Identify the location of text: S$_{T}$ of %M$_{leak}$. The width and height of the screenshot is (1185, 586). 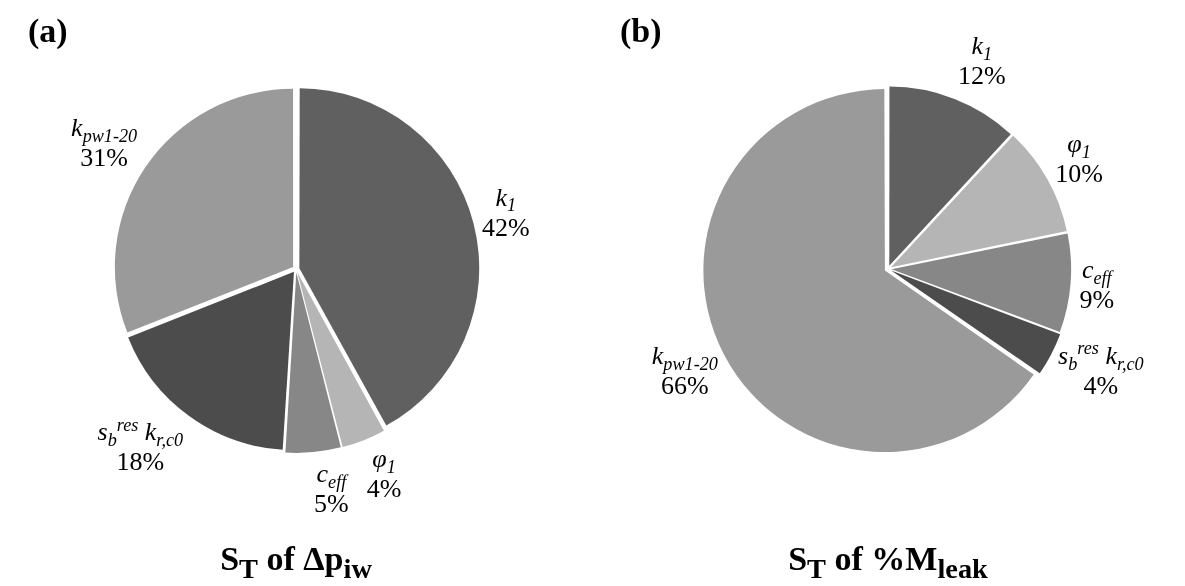
(888, 562).